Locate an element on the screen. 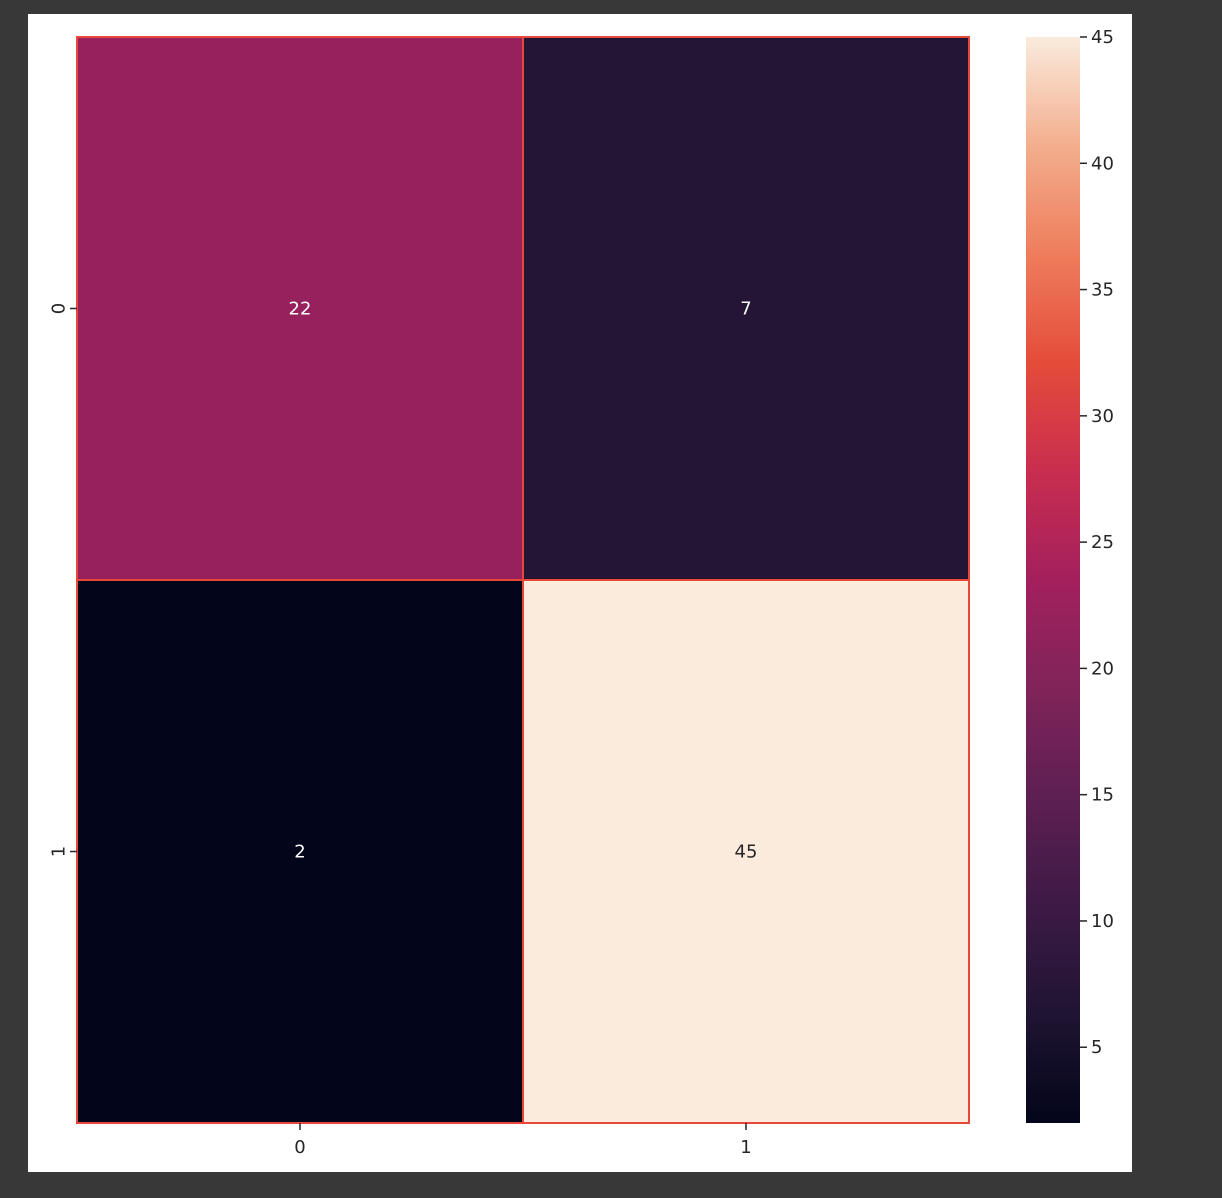  y-tick-label-1: 1 is located at coordinates (59, 851).